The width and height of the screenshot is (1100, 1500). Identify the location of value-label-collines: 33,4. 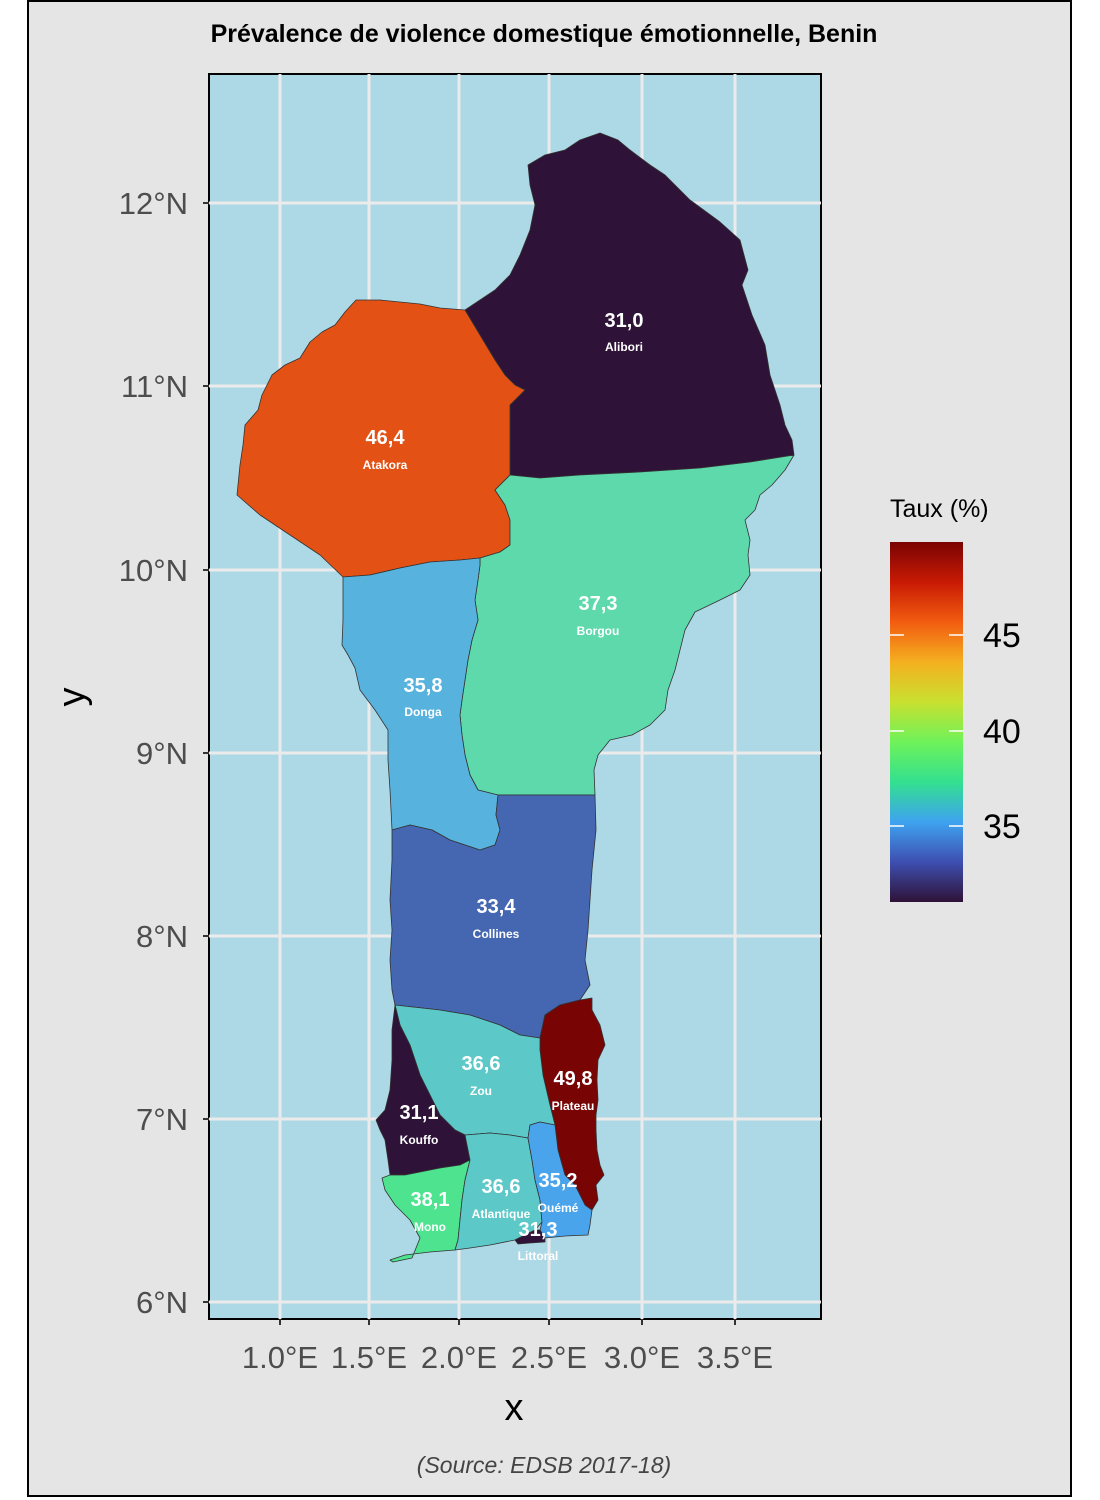
(497, 907).